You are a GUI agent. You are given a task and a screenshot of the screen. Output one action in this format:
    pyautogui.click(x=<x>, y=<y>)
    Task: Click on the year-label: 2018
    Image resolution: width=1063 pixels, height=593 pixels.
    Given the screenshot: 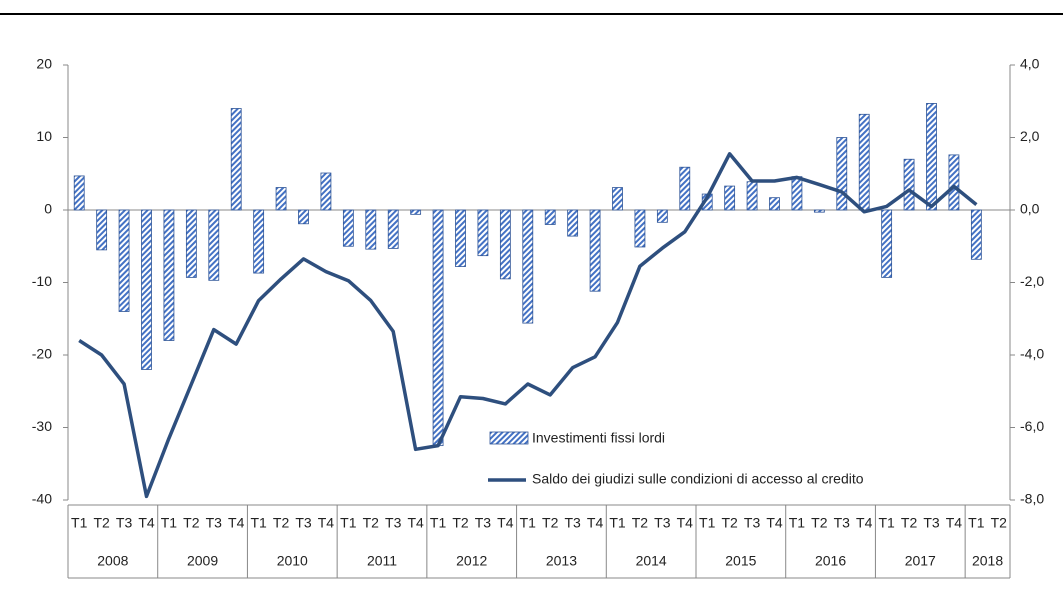 What is the action you would take?
    pyautogui.click(x=987, y=561)
    